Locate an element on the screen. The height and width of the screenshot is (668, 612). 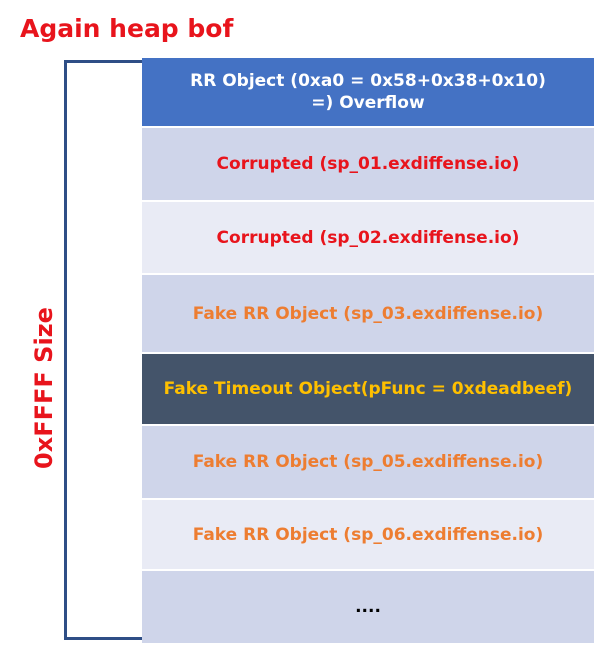
rr-object-line2: =) Overflow is located at coordinates (368, 103).